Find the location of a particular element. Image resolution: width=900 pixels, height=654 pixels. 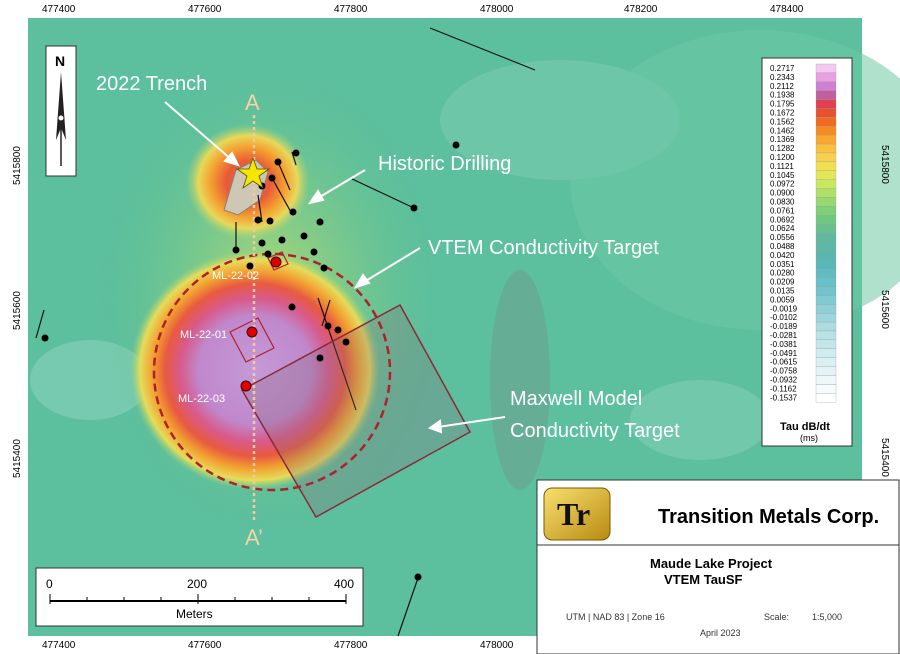

legend-title: Tau dB/dt is located at coordinates (805, 427).